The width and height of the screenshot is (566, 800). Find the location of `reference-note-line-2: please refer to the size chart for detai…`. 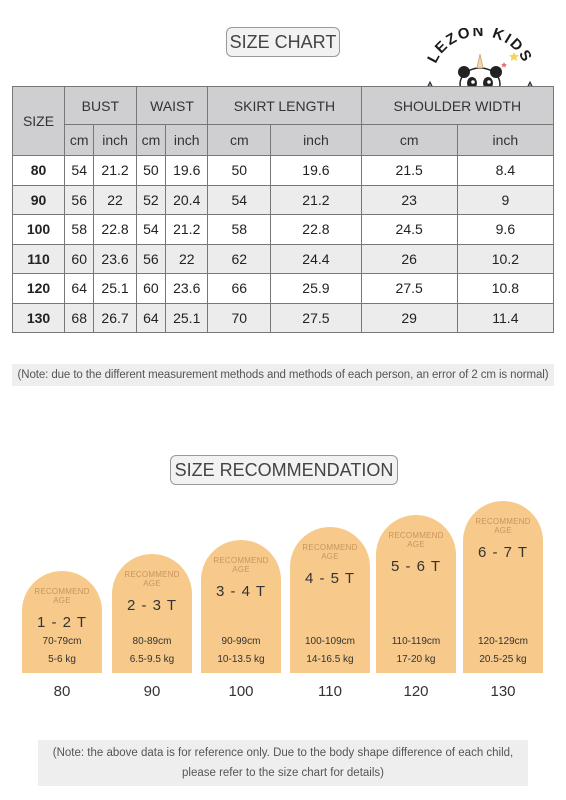

reference-note-line-2: please refer to the size chart for detai… is located at coordinates (283, 773).